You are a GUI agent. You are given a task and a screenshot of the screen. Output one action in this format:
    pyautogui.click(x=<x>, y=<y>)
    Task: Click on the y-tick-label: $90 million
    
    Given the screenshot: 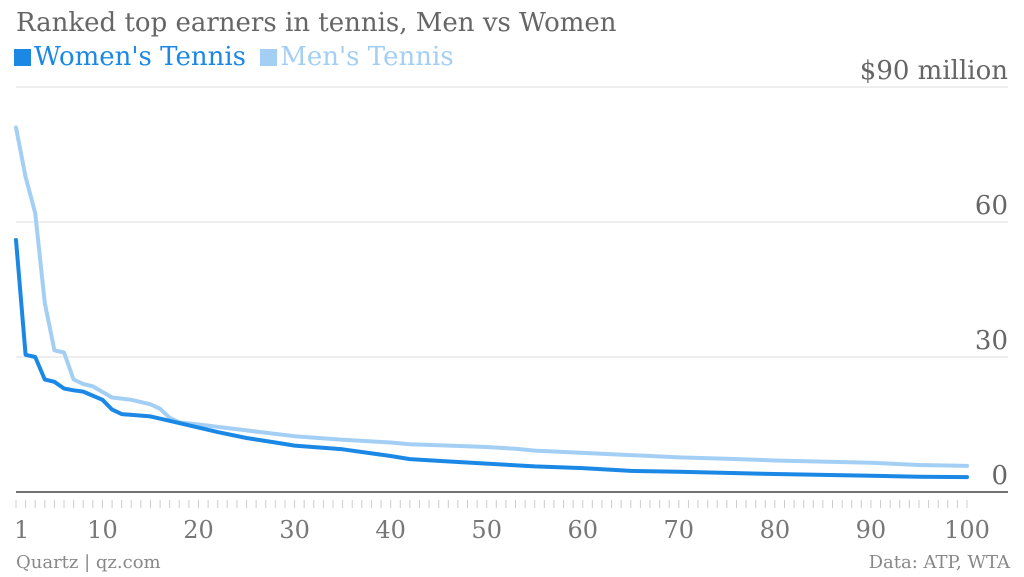 What is the action you would take?
    pyautogui.click(x=934, y=71)
    